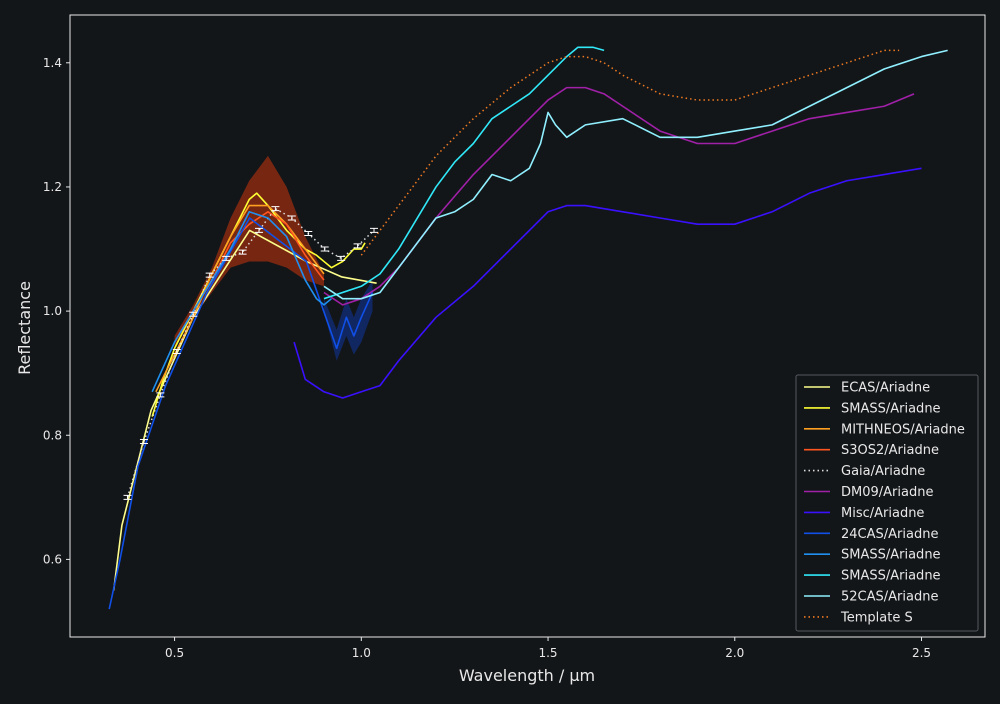 The width and height of the screenshot is (1000, 704). I want to click on x-tick-label-0: 0.5, so click(174, 653).